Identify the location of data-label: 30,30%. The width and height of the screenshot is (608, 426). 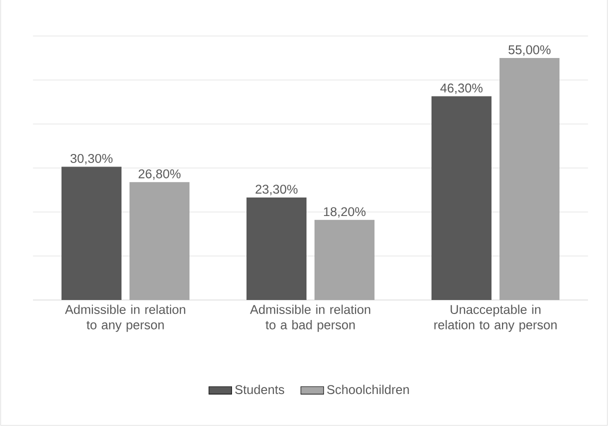
(91, 159).